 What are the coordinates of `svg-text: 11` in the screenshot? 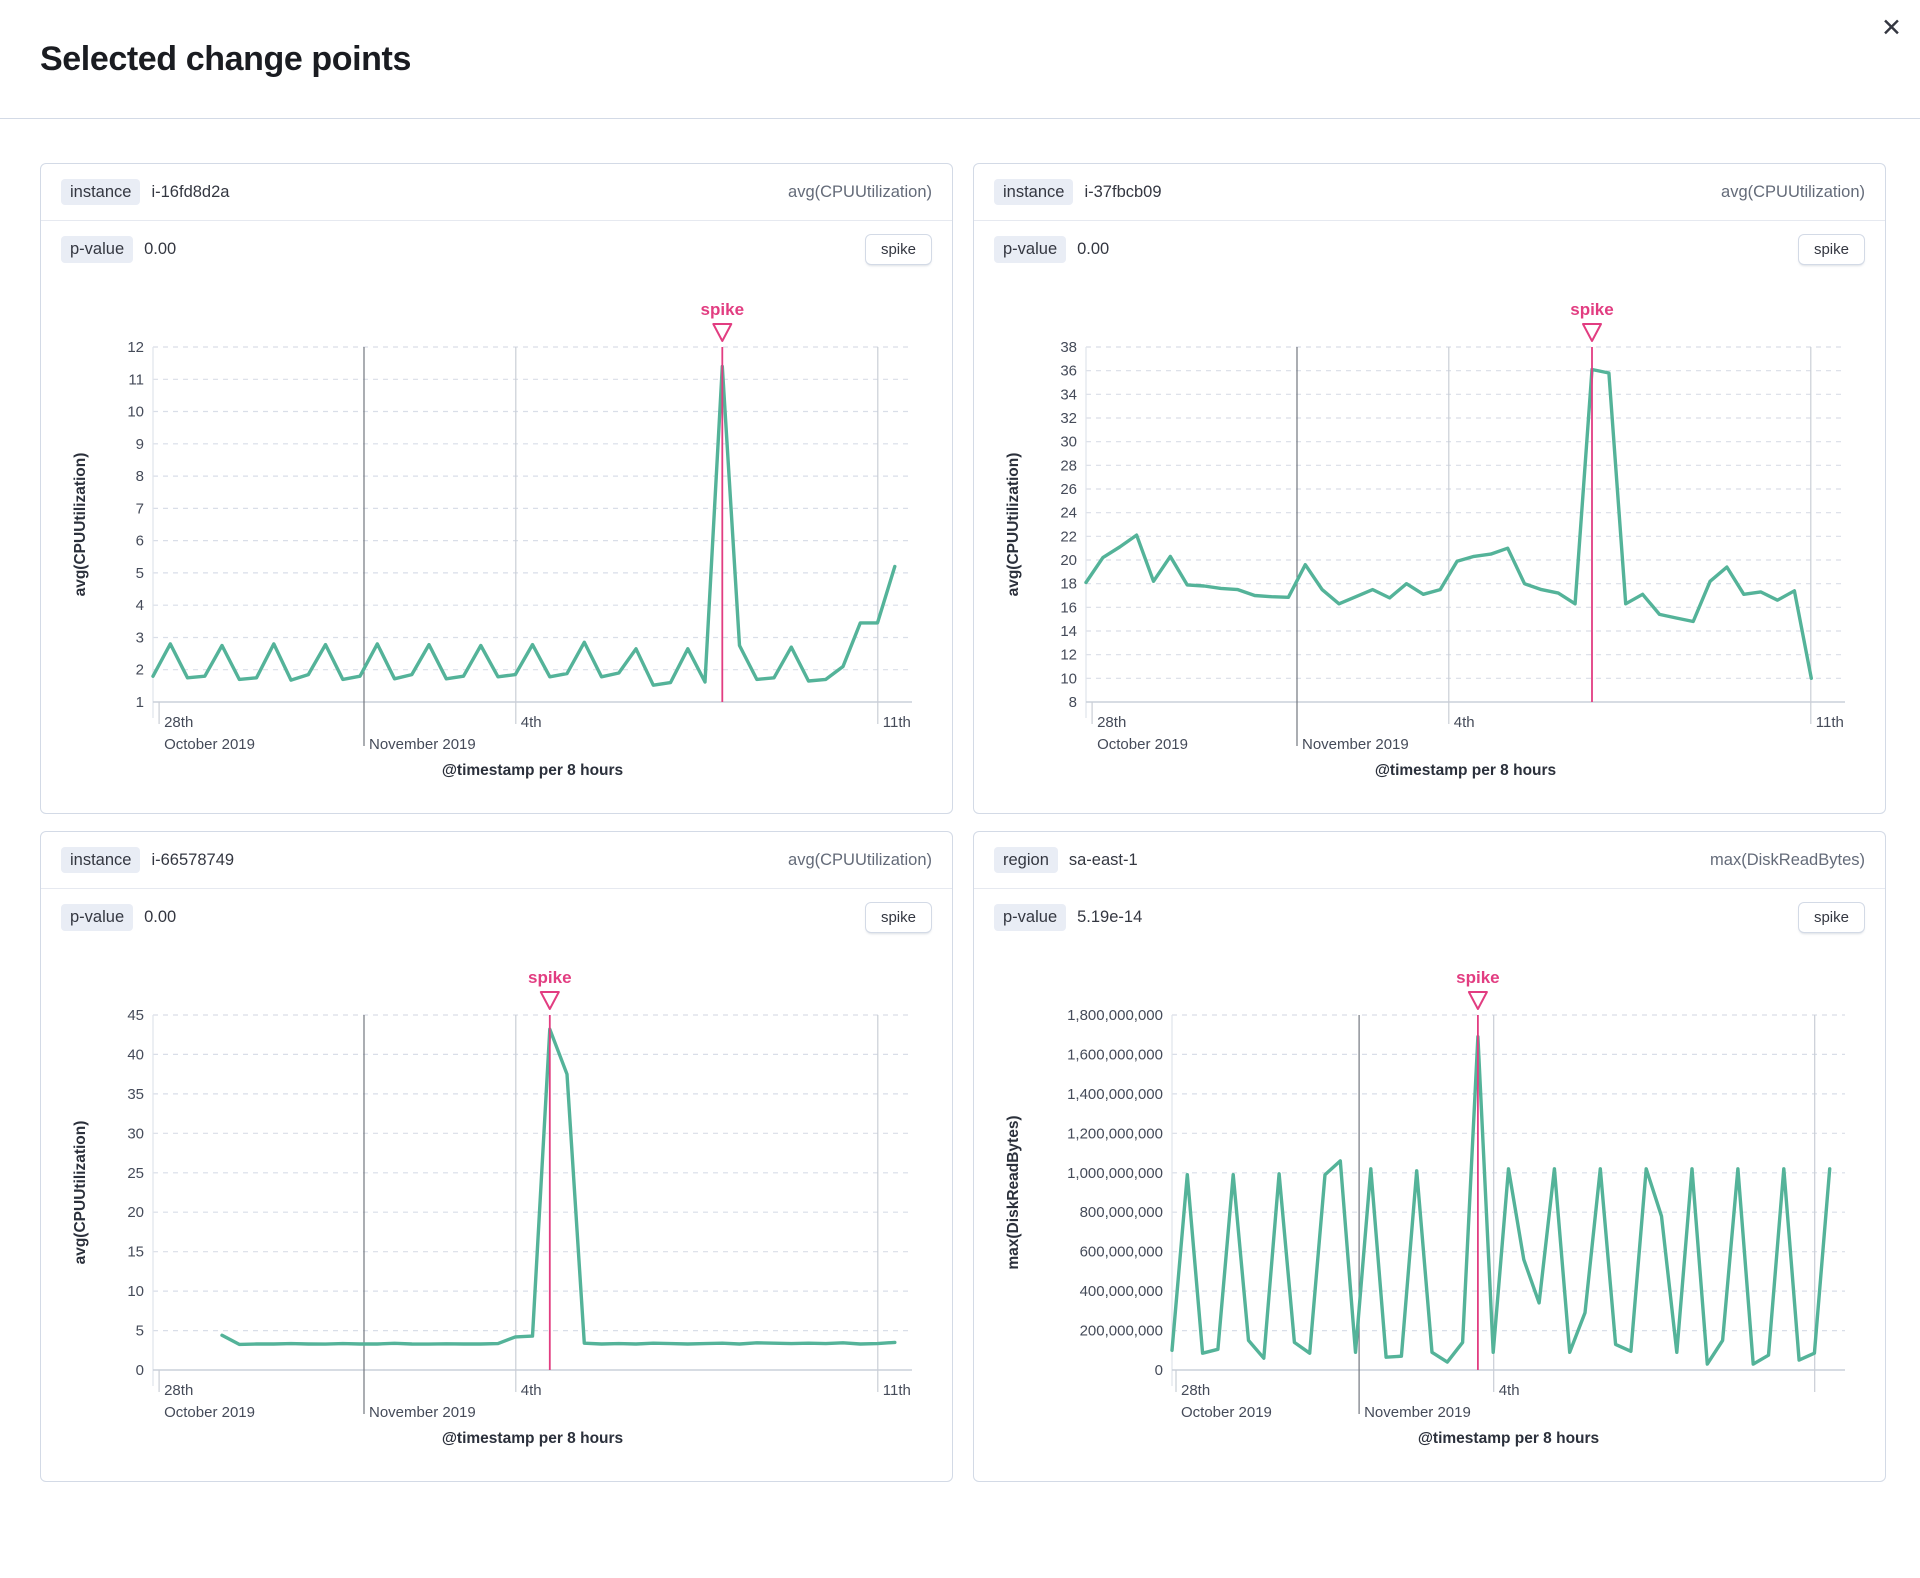 It's located at (136, 379).